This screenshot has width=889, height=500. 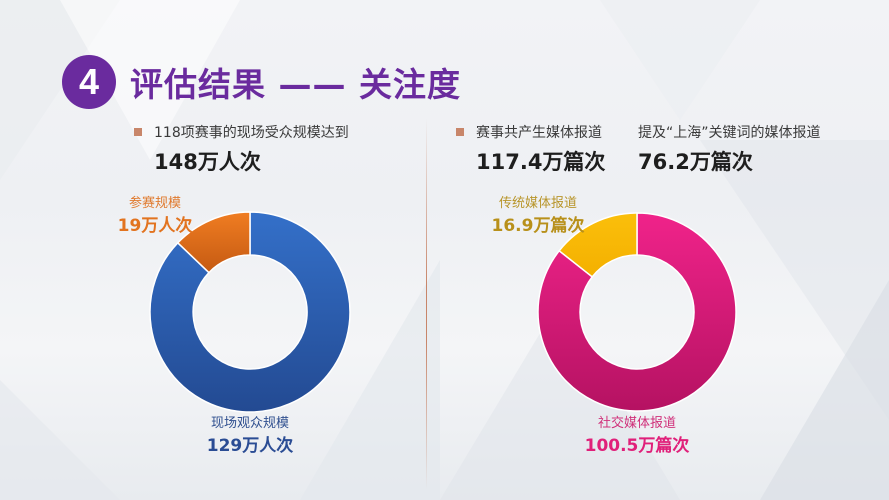 What do you see at coordinates (250, 446) in the screenshot?
I see `audience-label-value: 129万人次` at bounding box center [250, 446].